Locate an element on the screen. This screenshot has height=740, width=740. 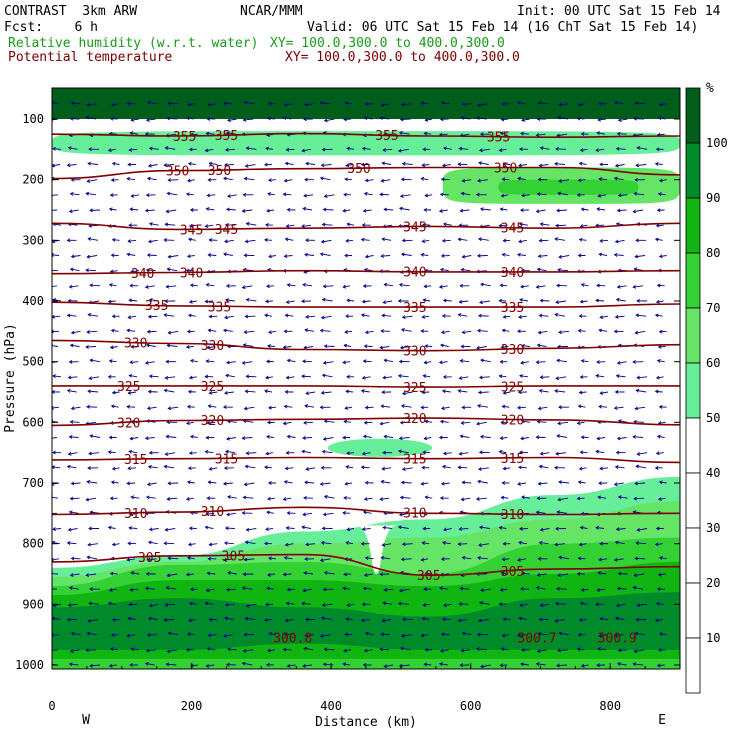
theta-contour-label: 350 is located at coordinates (358, 169).